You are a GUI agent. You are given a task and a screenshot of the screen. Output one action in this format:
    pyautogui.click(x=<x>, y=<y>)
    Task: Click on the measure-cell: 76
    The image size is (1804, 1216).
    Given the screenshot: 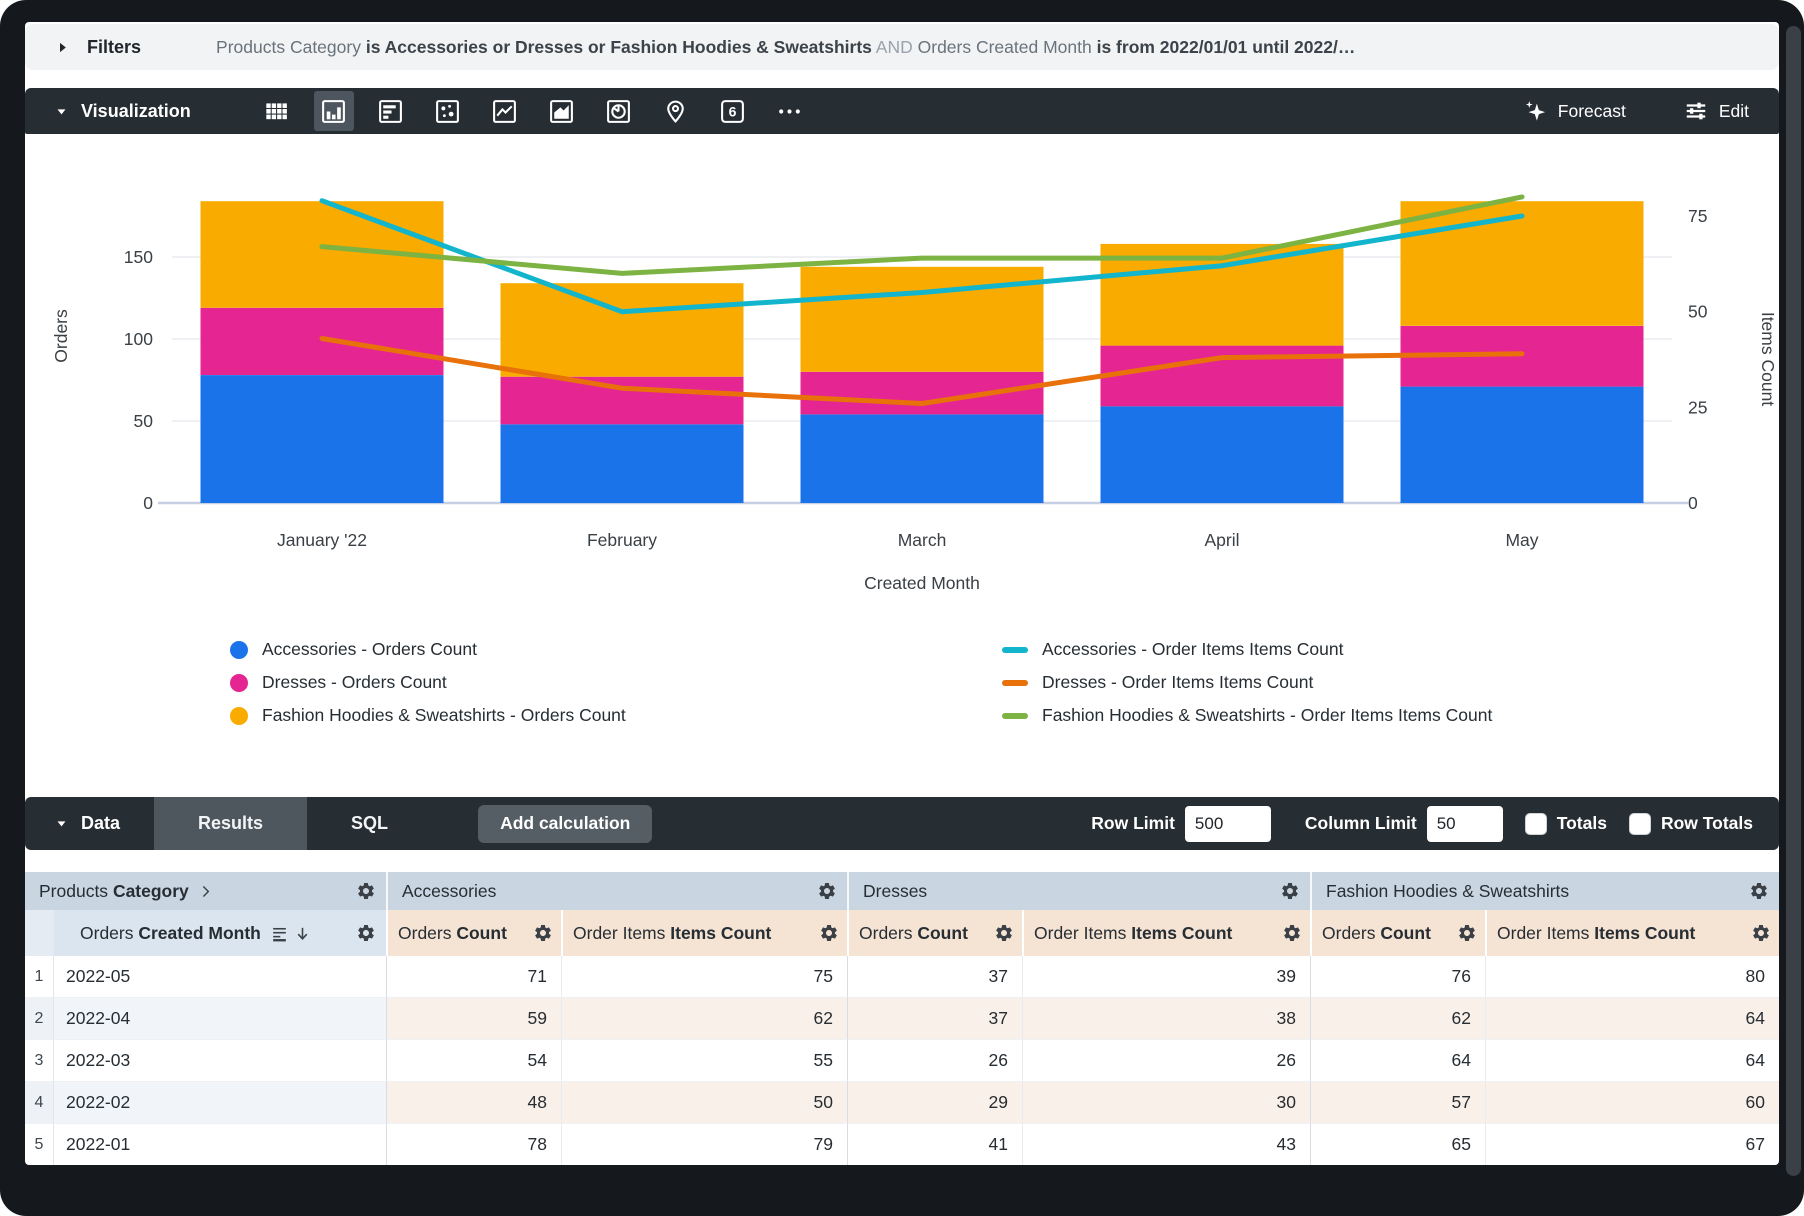 What is the action you would take?
    pyautogui.click(x=1397, y=977)
    